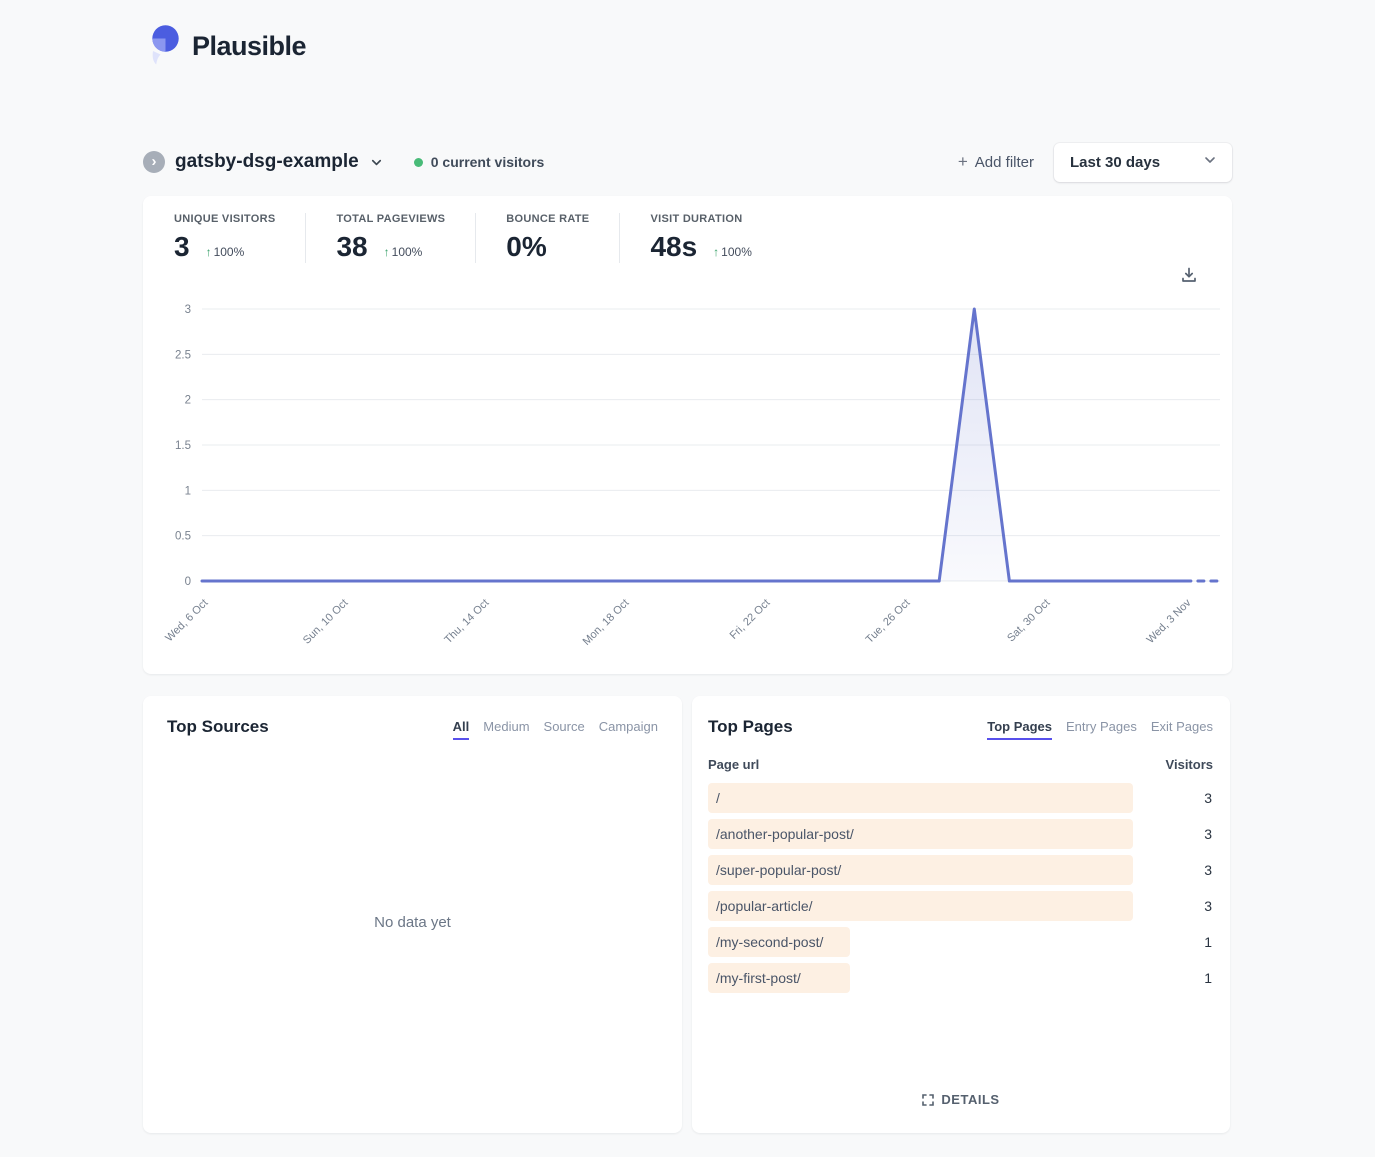 The image size is (1375, 1157). I want to click on top-sources-tabs: All Medium Source Campaign, so click(555, 728).